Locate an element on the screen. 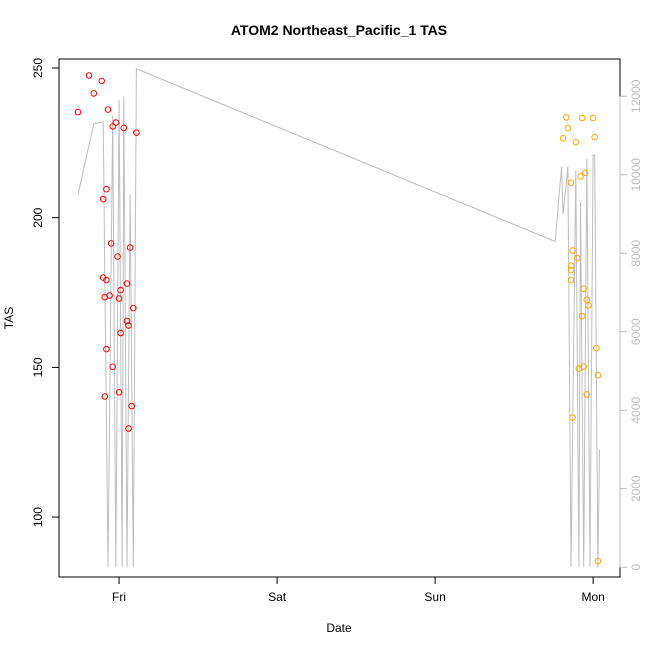 Image resolution: width=650 pixels, height=650 pixels. y2-tick-label: 0 is located at coordinates (636, 567).